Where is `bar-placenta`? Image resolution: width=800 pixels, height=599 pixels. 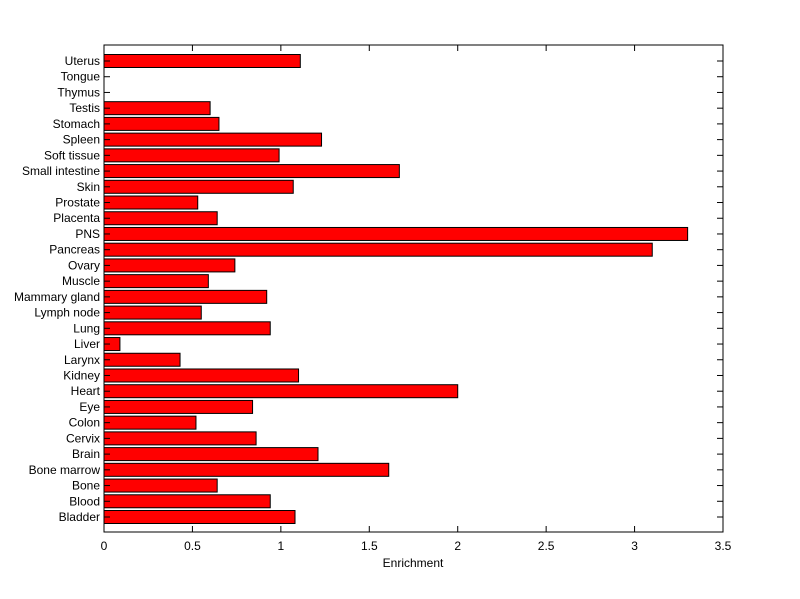 bar-placenta is located at coordinates (160, 218).